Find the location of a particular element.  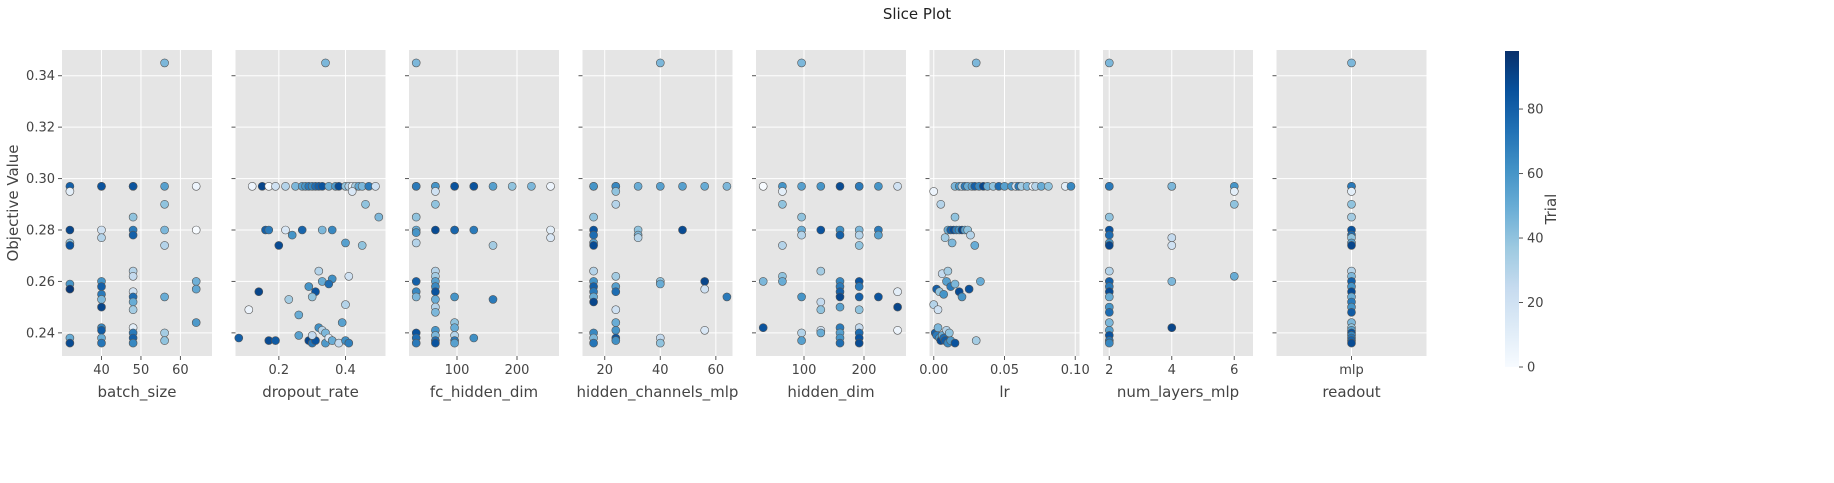

x-tick-label: mlp is located at coordinates (1351, 370).